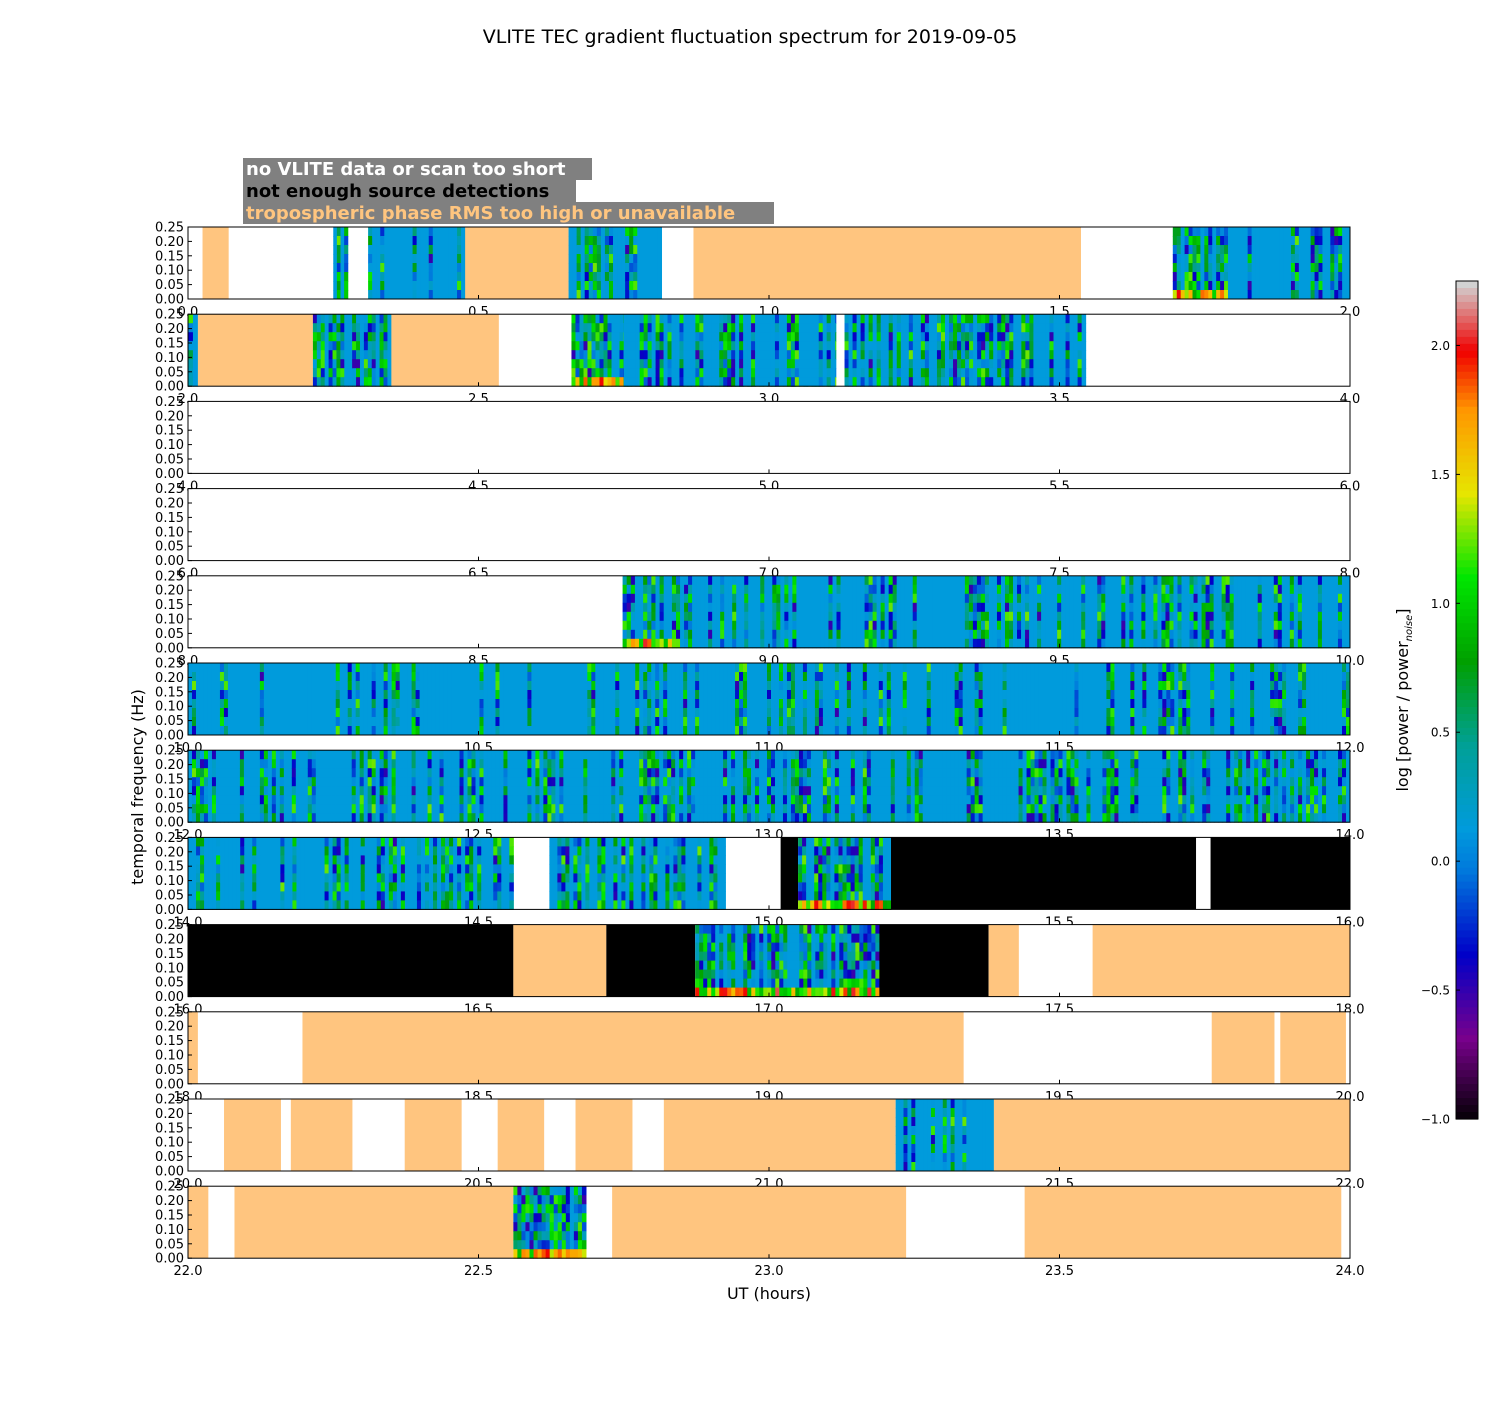 The width and height of the screenshot is (1500, 1404). Describe the element at coordinates (169, 344) in the screenshot. I see `y-tick-label: 0.15` at that location.